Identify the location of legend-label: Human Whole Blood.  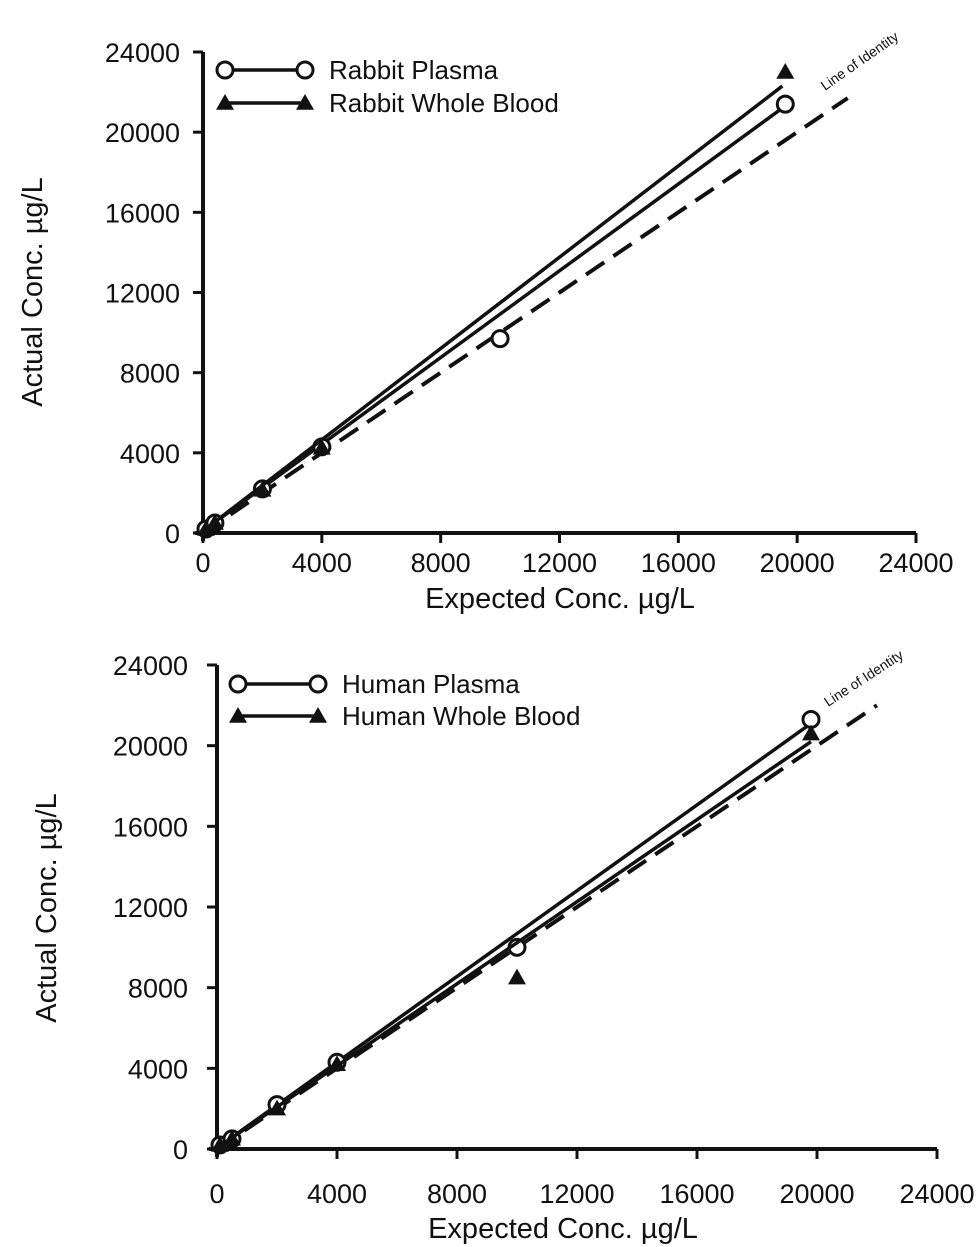
(461, 716).